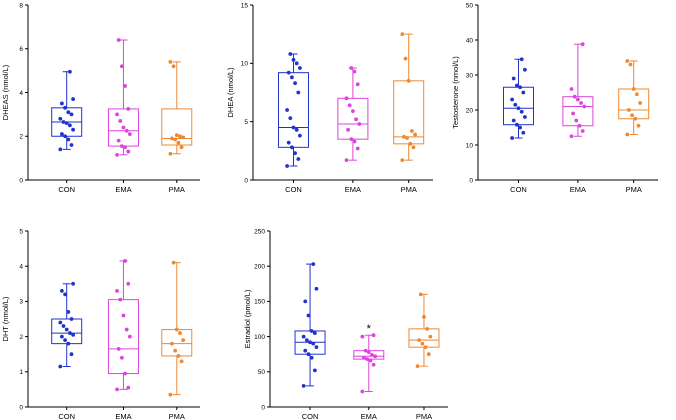 Image resolution: width=676 pixels, height=420 pixels. What do you see at coordinates (353, 189) in the screenshot?
I see `x-category-label: EMA` at bounding box center [353, 189].